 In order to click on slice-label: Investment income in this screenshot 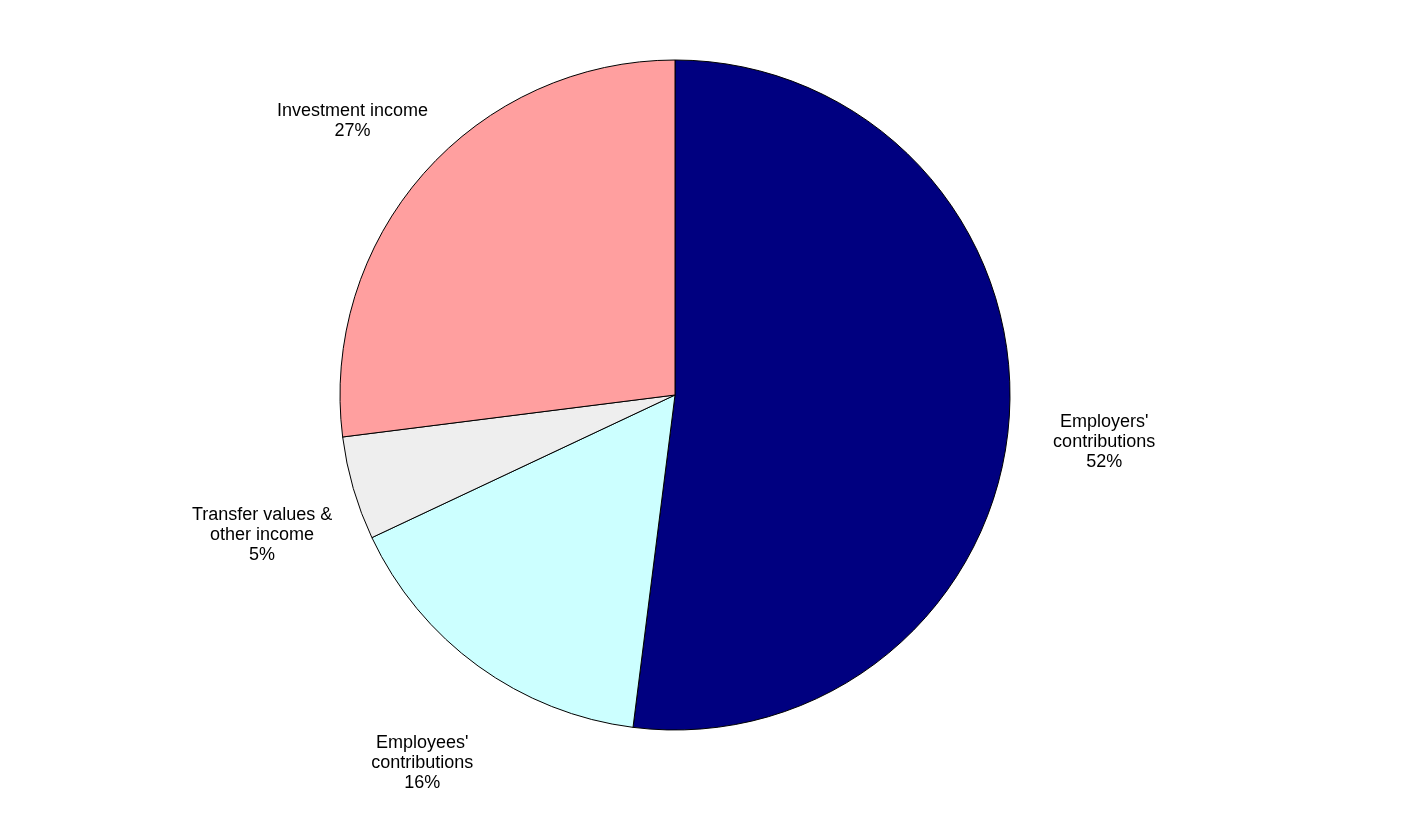, I will do `click(352, 109)`.